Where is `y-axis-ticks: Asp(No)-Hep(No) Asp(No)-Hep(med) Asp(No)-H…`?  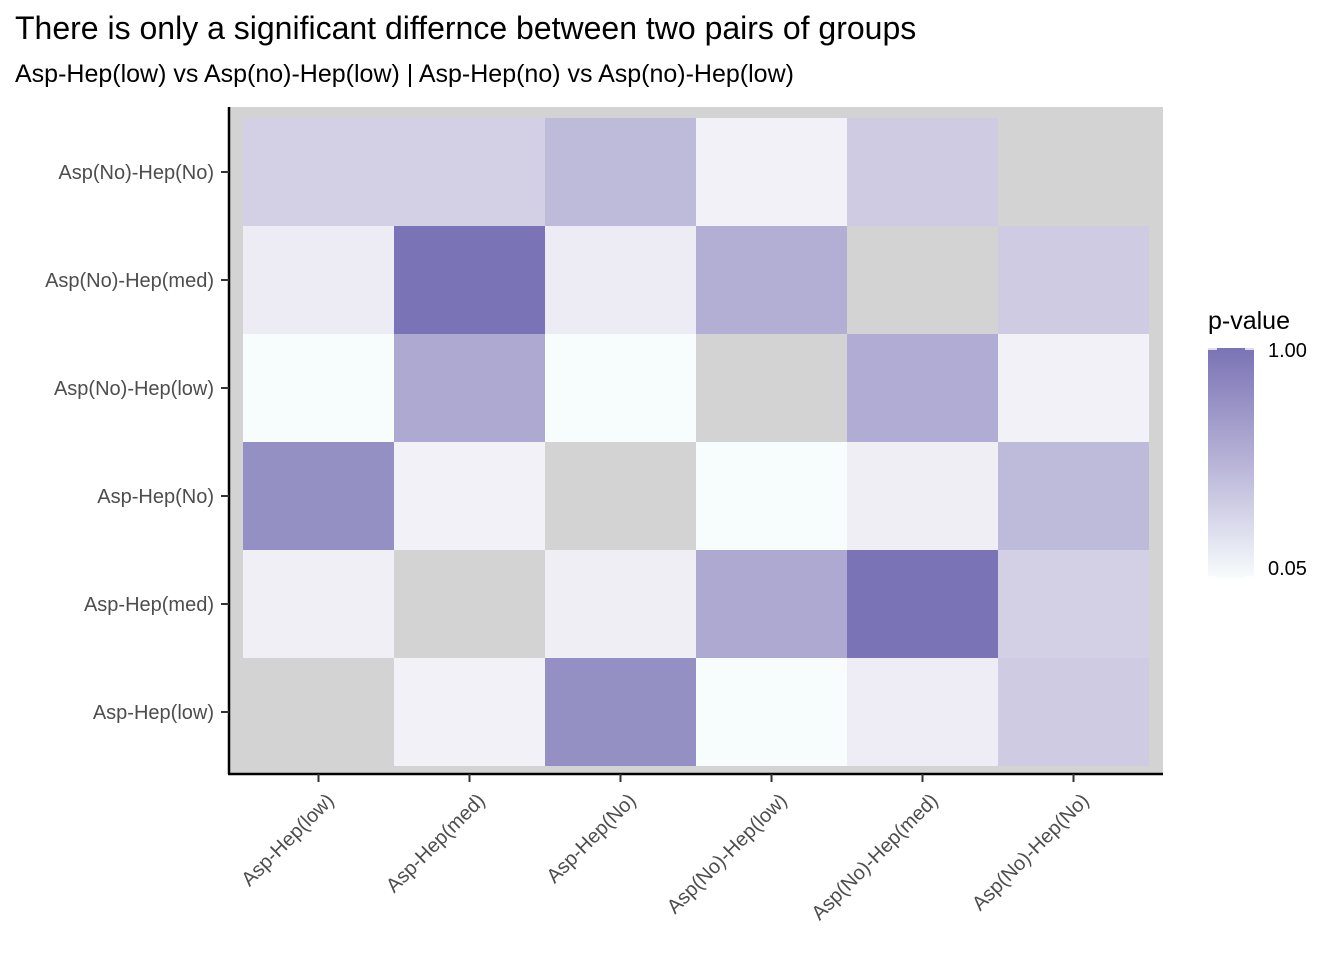
y-axis-ticks: Asp(No)-Hep(No) Asp(No)-Hep(med) Asp(No)-H… is located at coordinates (137, 443).